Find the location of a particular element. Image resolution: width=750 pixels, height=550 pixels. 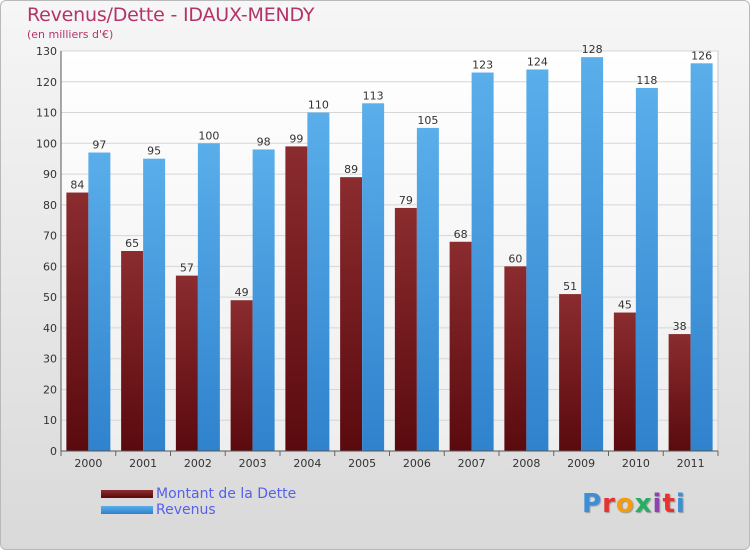

logo-letter: t is located at coordinates (669, 504).